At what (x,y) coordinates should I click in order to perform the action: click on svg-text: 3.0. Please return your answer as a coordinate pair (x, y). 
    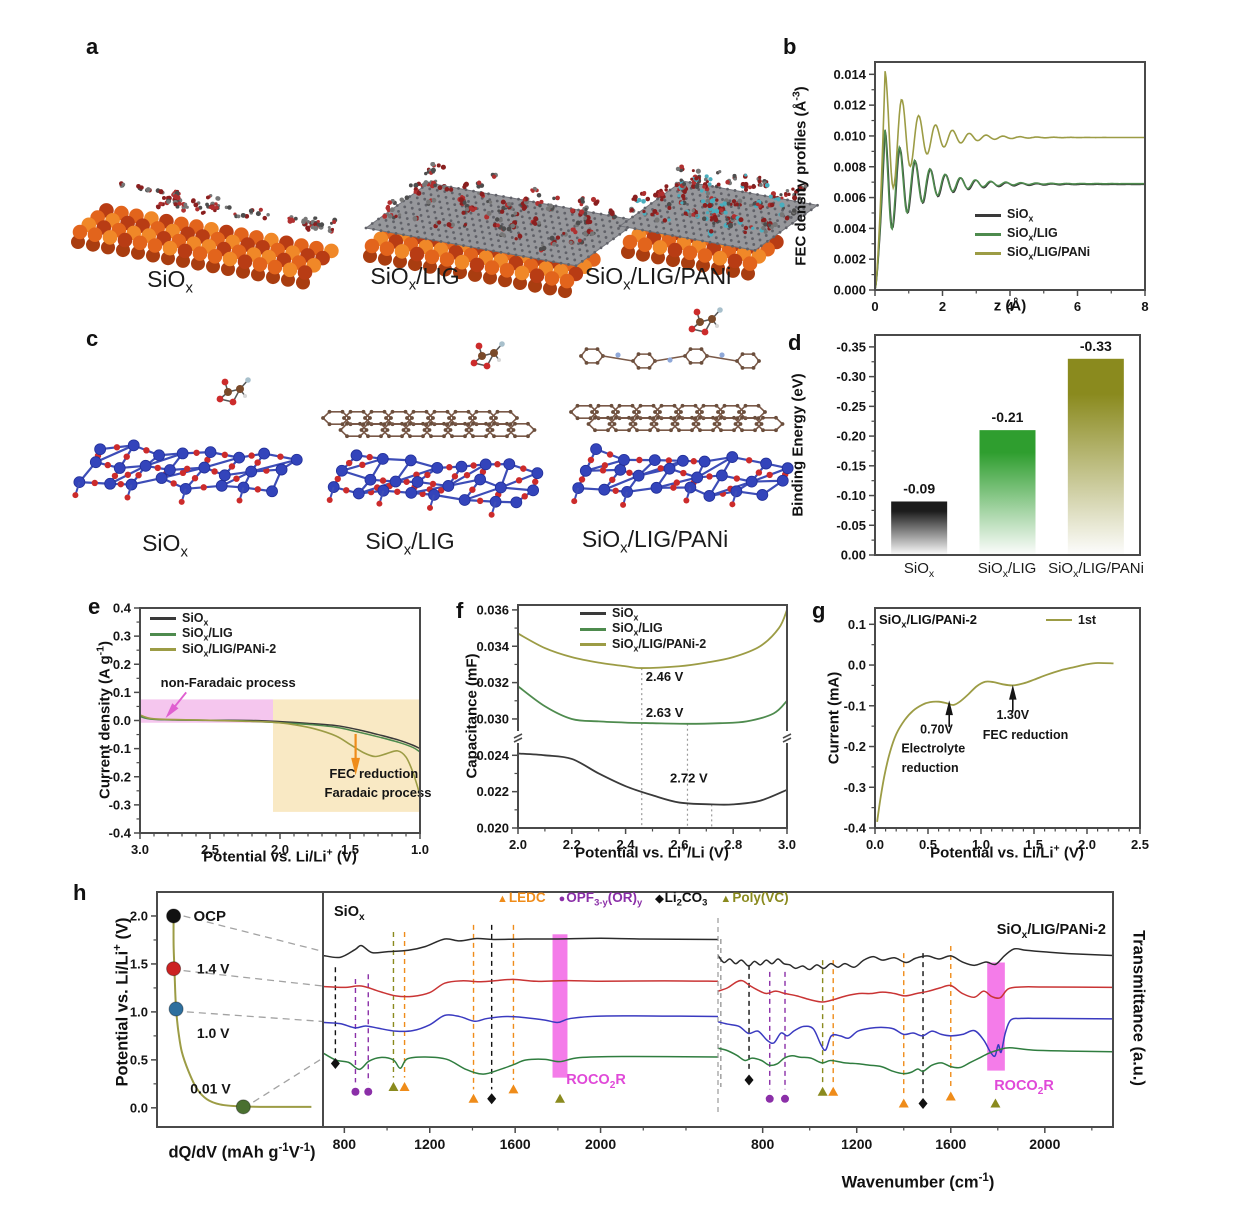
    Looking at the image, I should click on (787, 844).